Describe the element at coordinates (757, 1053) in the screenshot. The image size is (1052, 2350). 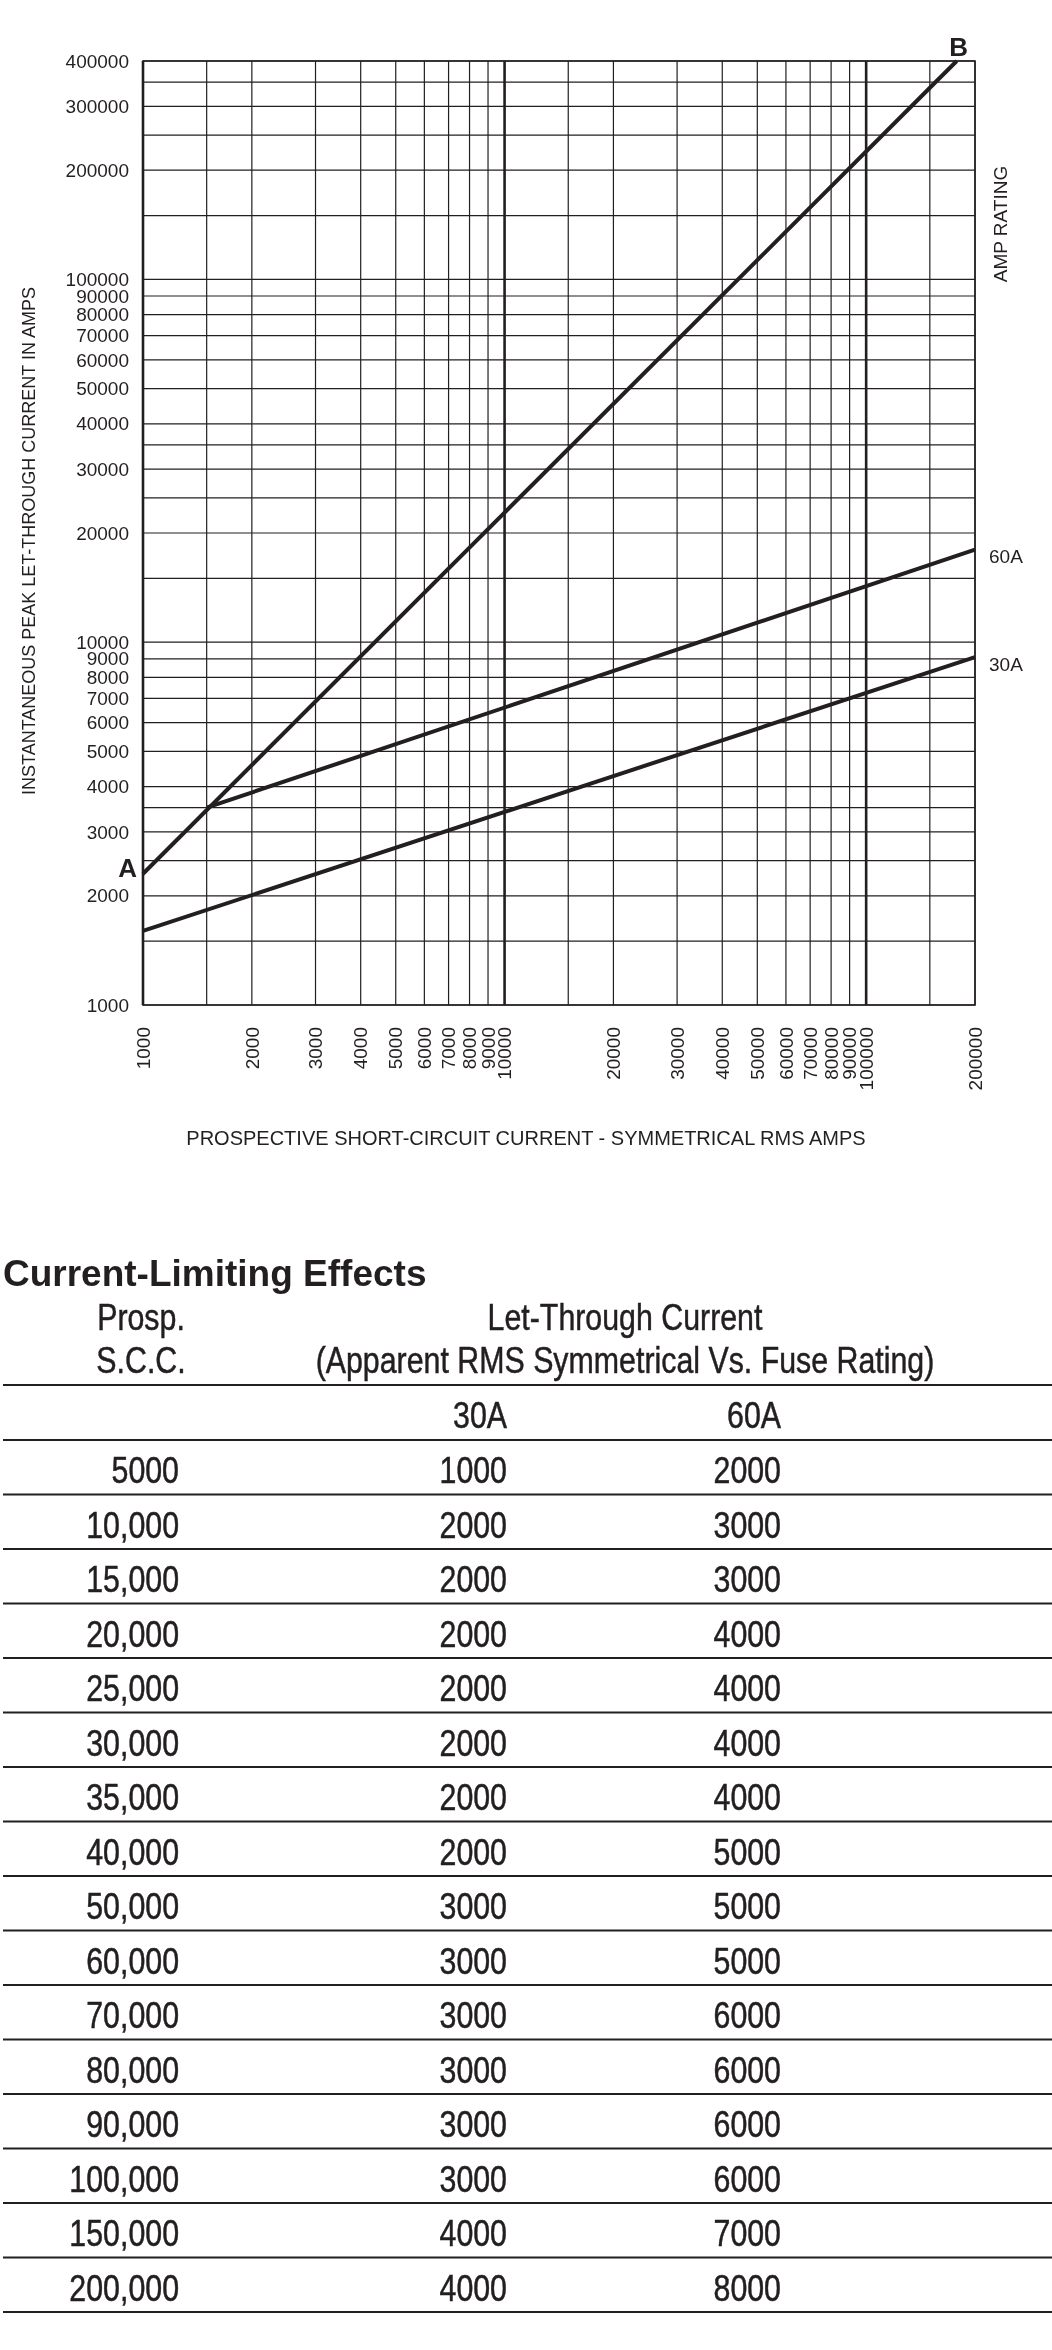
I see `x-tick-label: 50000` at that location.